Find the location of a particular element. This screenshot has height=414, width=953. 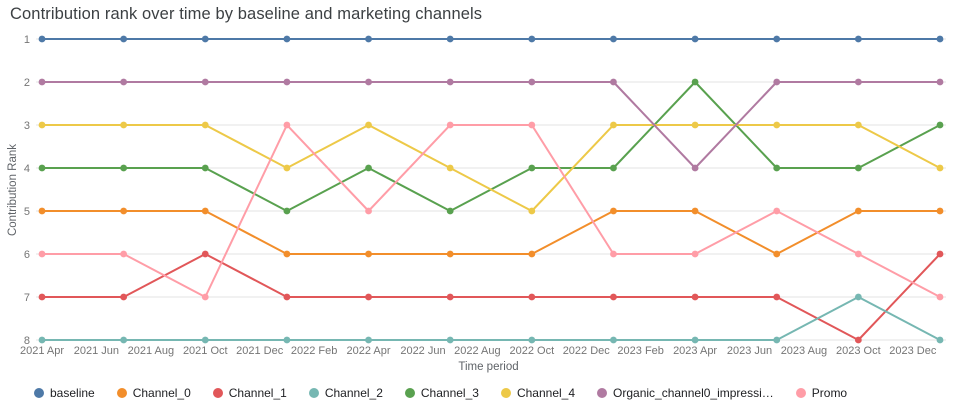

legend-item-Channel_4: Channel_4 is located at coordinates (537, 393).